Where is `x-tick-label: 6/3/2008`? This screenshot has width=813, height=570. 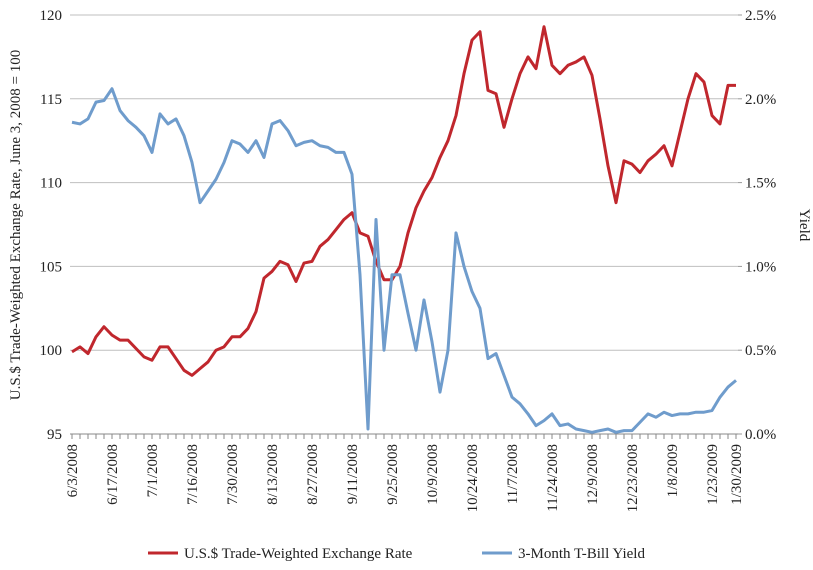
x-tick-label: 6/3/2008 is located at coordinates (73, 470).